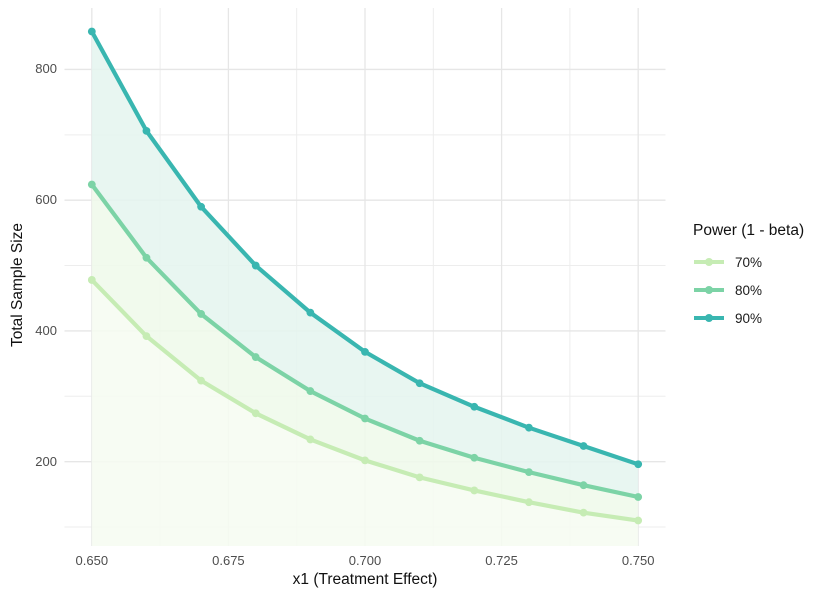 The image size is (840, 600). What do you see at coordinates (17, 285) in the screenshot?
I see `y-axis-title: Total Sample Size` at bounding box center [17, 285].